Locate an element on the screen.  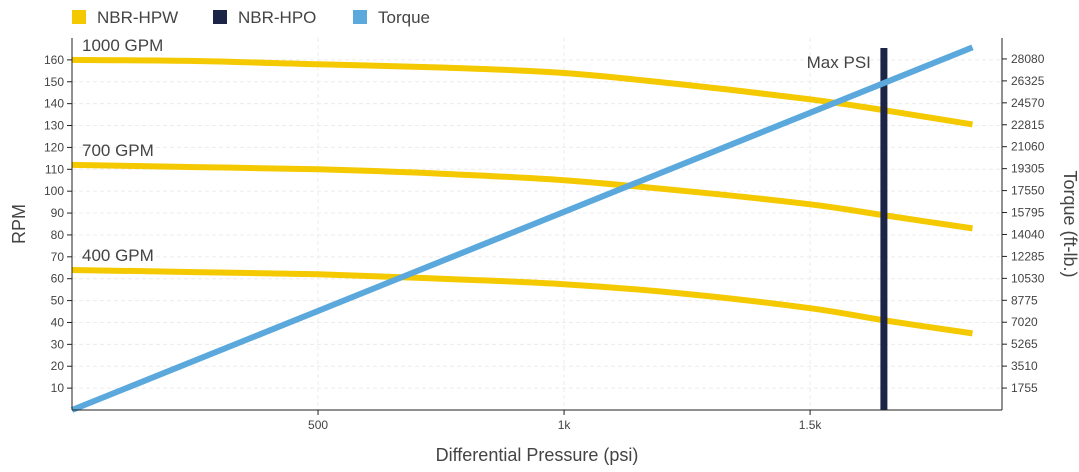
legend: NBR-HPW NBR-HPO Torque is located at coordinates (251, 17).